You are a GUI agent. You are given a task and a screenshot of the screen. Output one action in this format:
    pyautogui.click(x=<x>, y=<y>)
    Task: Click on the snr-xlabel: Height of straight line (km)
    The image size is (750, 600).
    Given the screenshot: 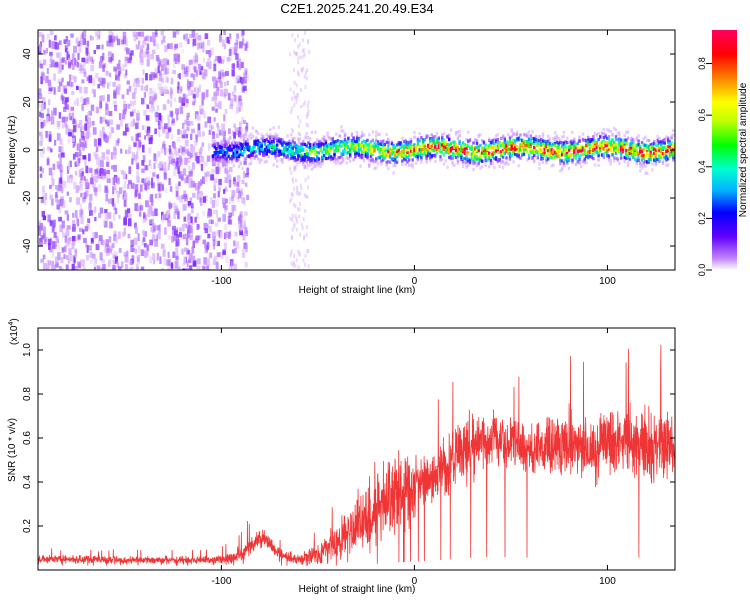 What is the action you would take?
    pyautogui.click(x=357, y=589)
    